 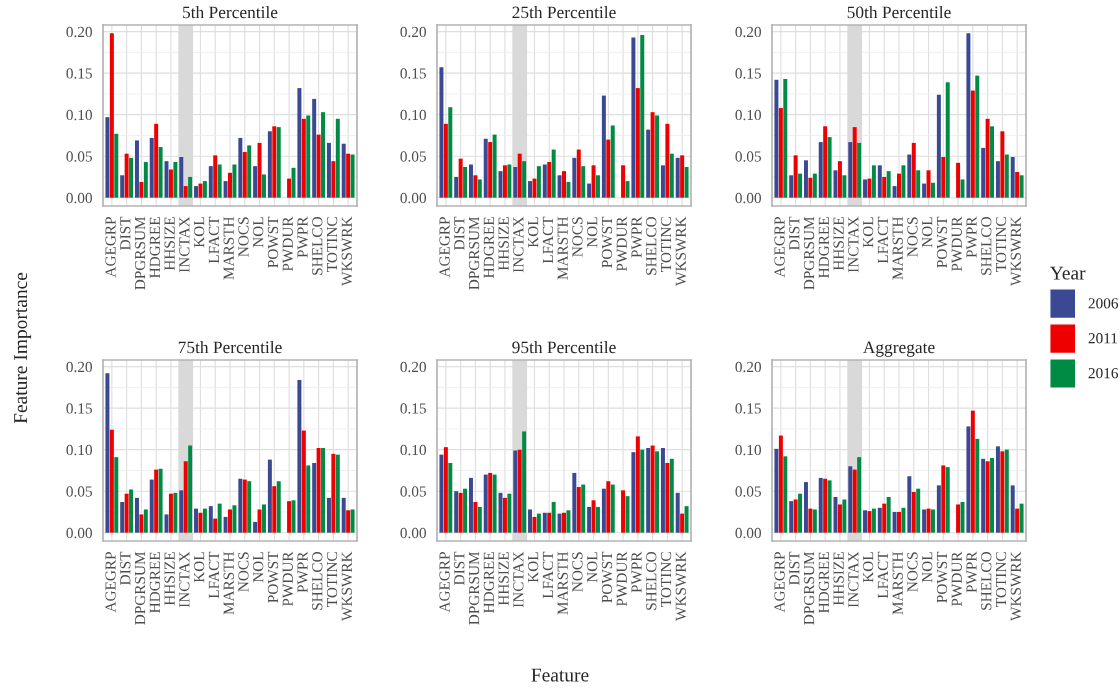 I want to click on x-tick-label: SHELCO, so click(x=986, y=581).